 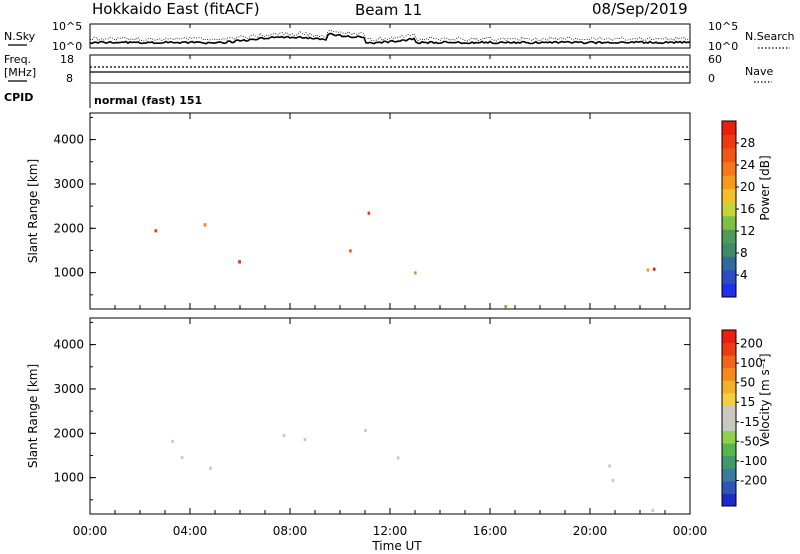 I want to click on xtick-label: 12:00, so click(x=390, y=531).